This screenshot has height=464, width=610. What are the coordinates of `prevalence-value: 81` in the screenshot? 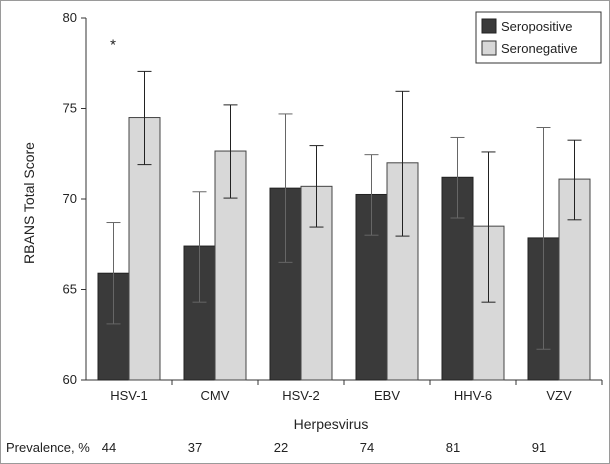 It's located at (453, 447).